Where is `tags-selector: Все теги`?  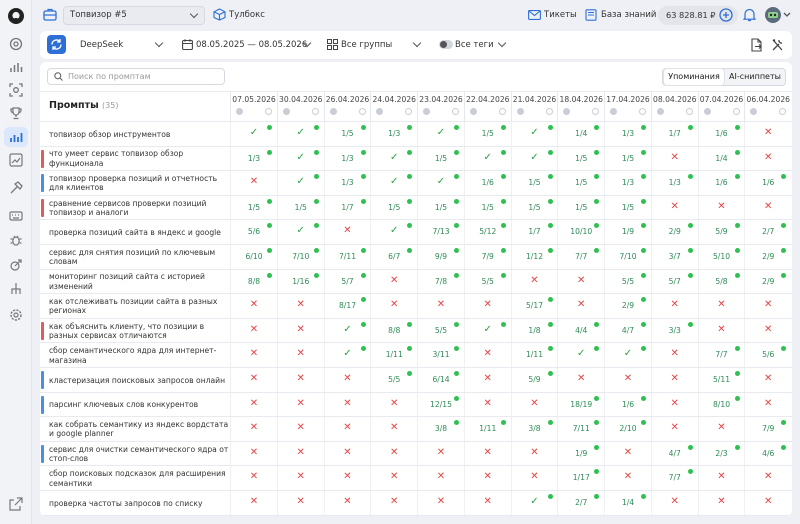 tags-selector: Все теги is located at coordinates (474, 45).